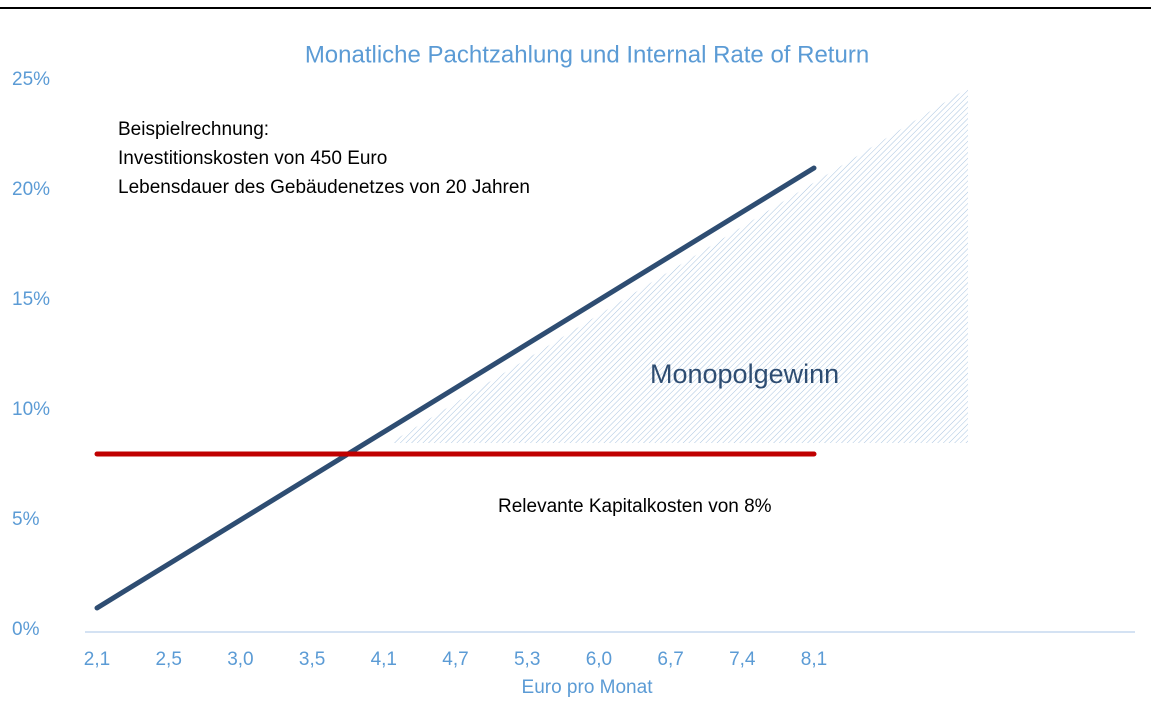  Describe the element at coordinates (588, 687) in the screenshot. I see `x-axis-label: Euro pro Monat` at that location.